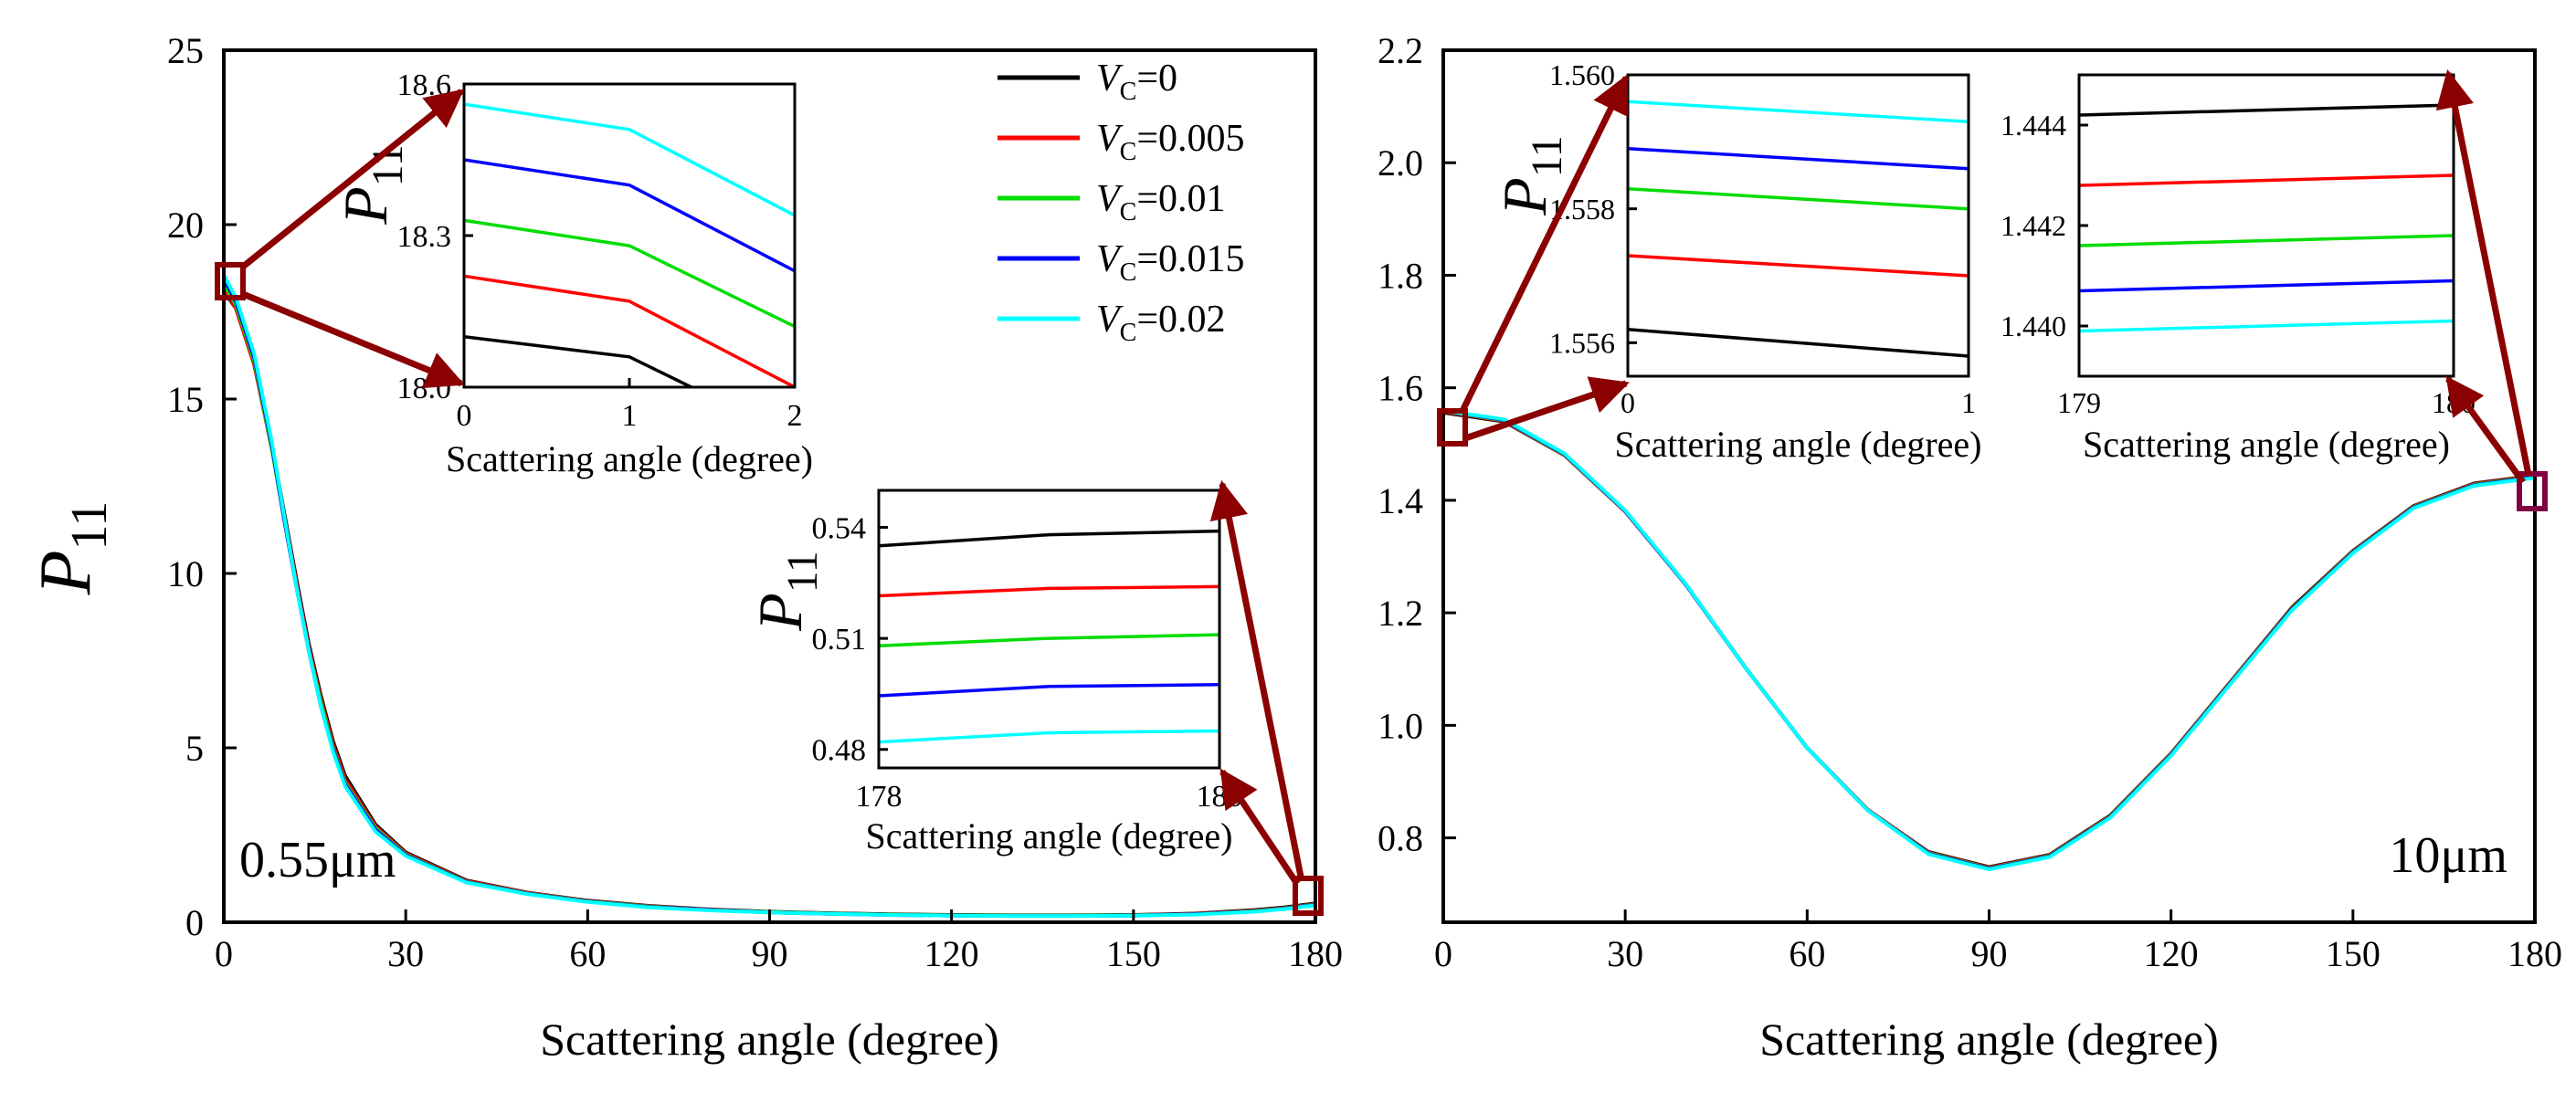 The image size is (2576, 1093). I want to click on left-inset-bottom-xtick-label: 178, so click(879, 797).